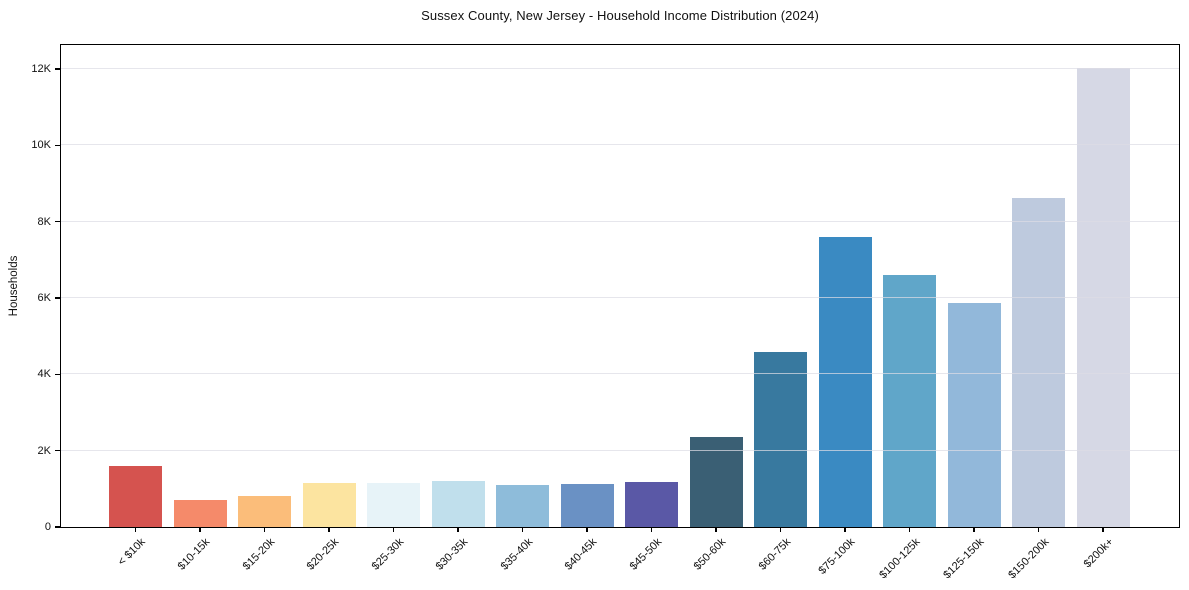 The width and height of the screenshot is (1189, 590). What do you see at coordinates (899, 559) in the screenshot?
I see `x-tick-label: $100-125k` at bounding box center [899, 559].